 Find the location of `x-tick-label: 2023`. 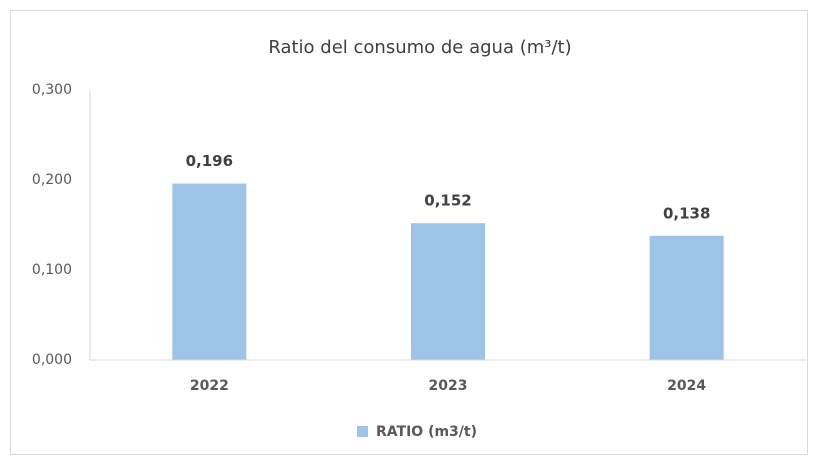

x-tick-label: 2023 is located at coordinates (448, 386).